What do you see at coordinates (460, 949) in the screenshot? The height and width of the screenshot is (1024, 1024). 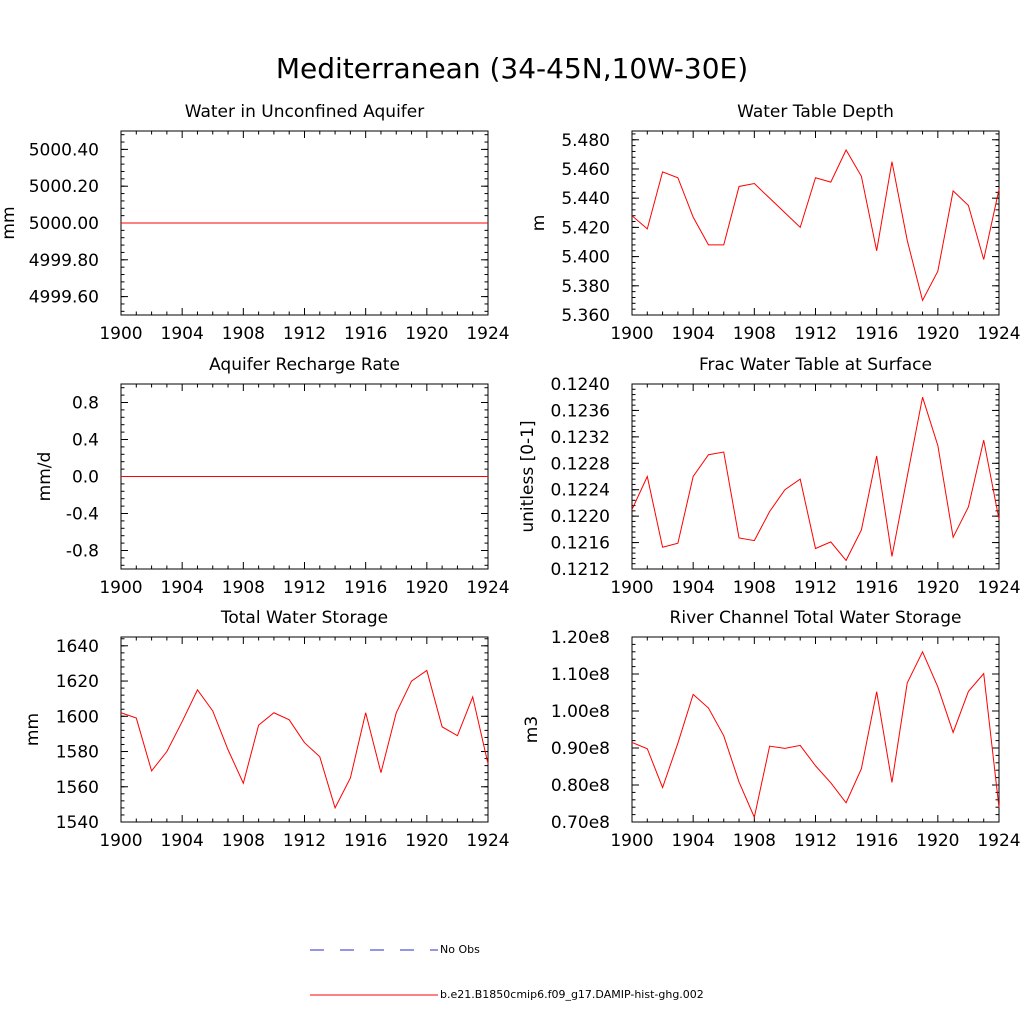 I see `legend-label: No Obs` at bounding box center [460, 949].